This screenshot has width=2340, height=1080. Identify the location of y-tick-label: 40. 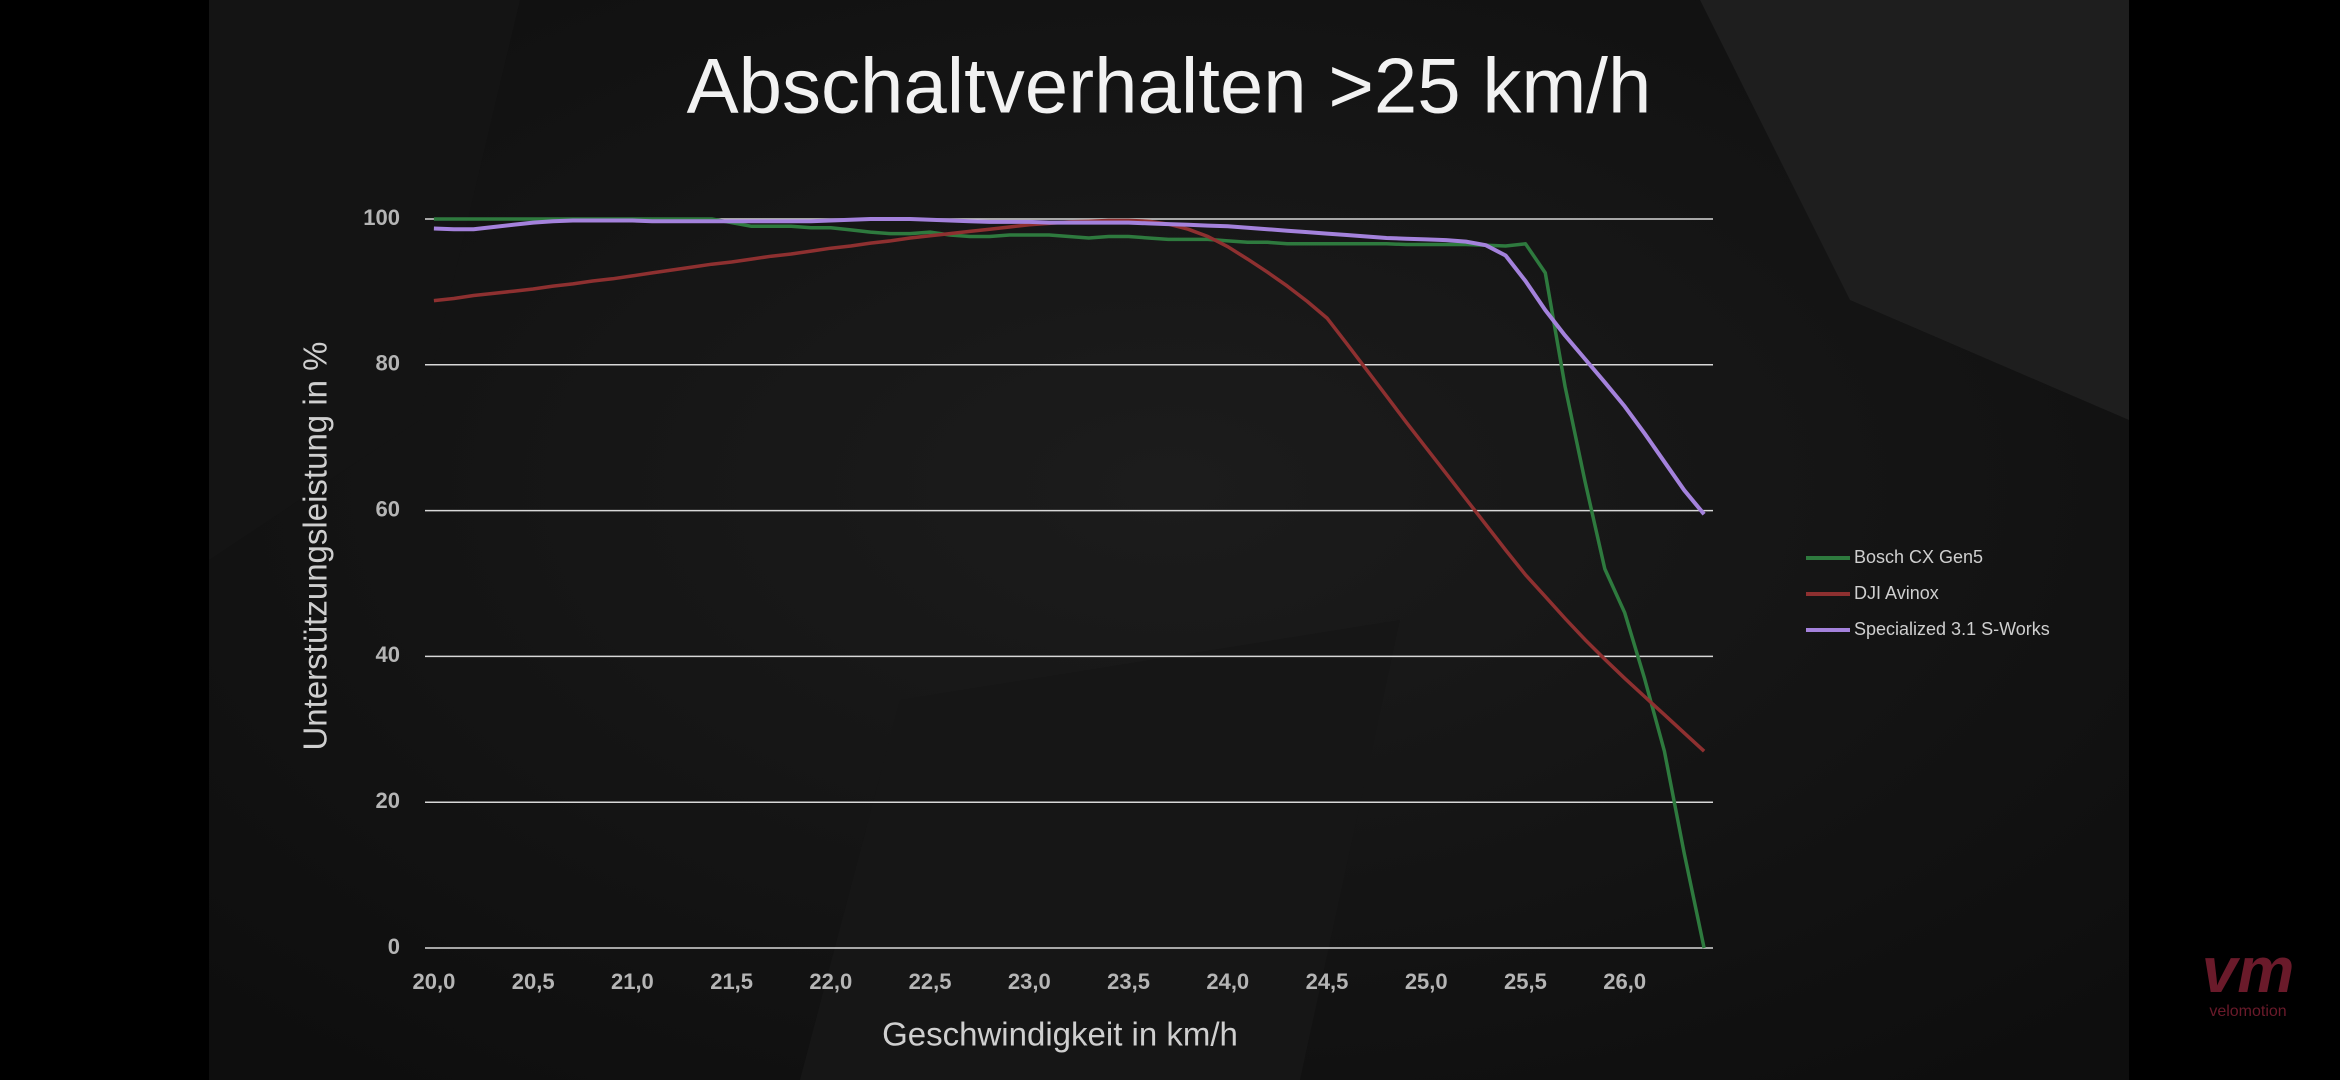
(388, 654).